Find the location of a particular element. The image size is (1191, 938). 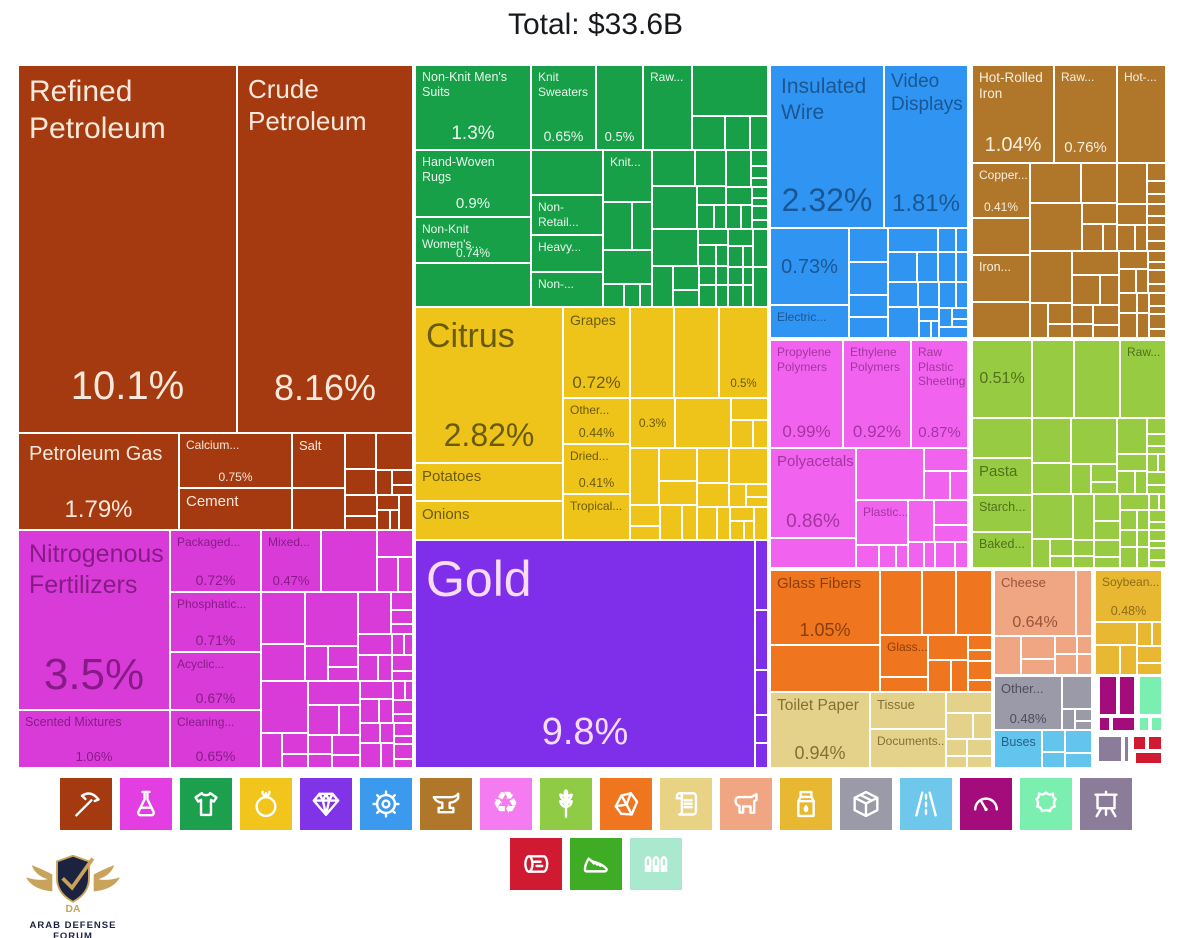

treemap-cell-onions: Onions is located at coordinates (489, 520).